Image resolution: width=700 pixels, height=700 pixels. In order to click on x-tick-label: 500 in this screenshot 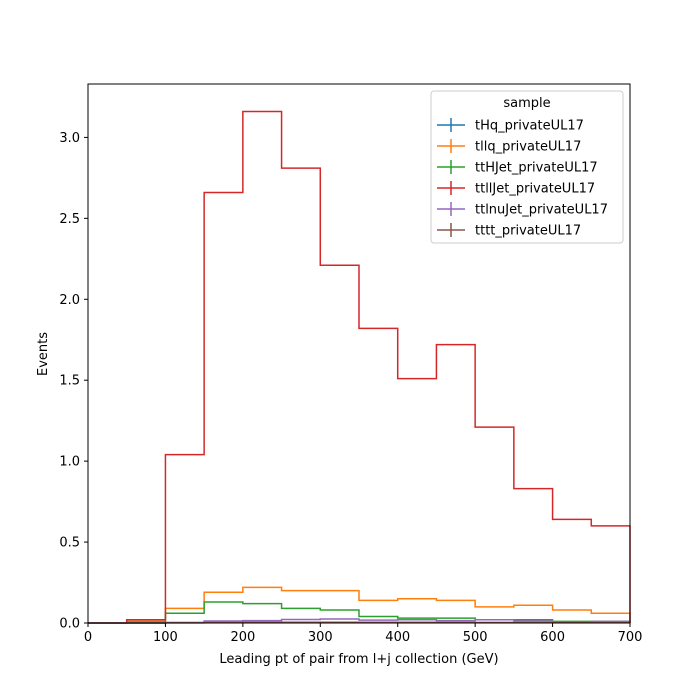, I will do `click(475, 637)`.